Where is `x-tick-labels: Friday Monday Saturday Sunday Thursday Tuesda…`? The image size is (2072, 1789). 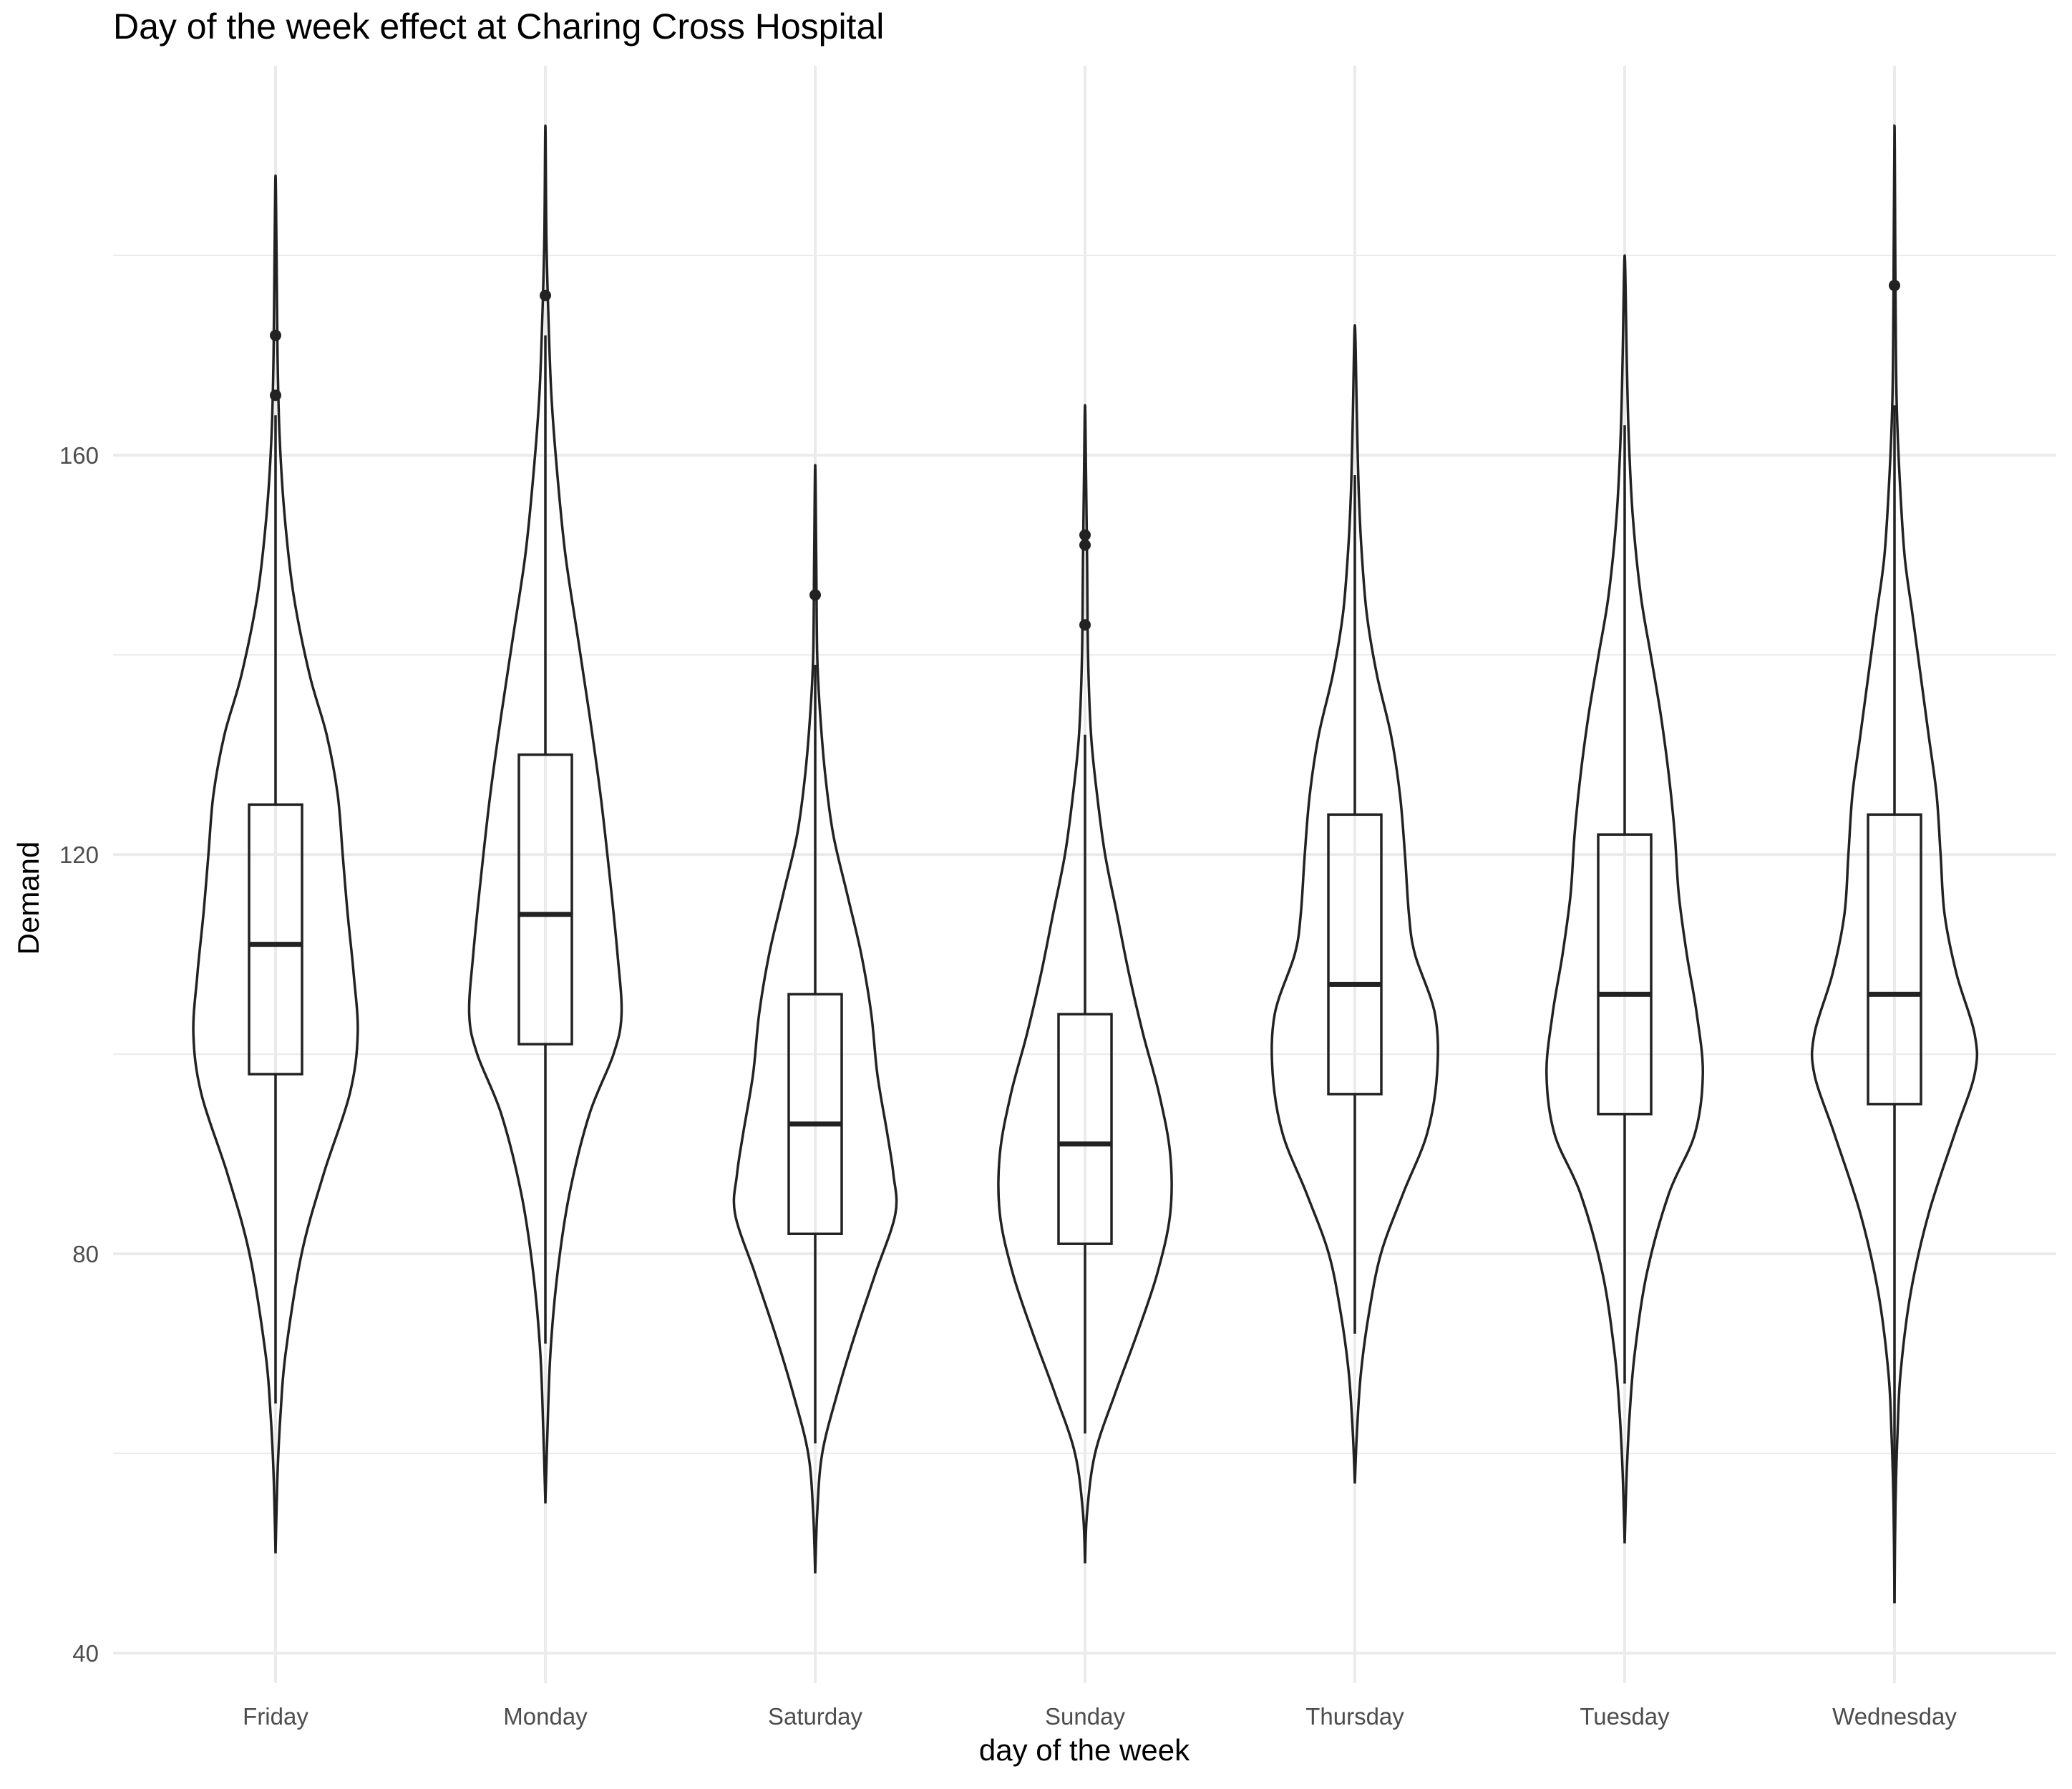 x-tick-labels: Friday Monday Saturday Sunday Thursday Tuesda… is located at coordinates (1100, 1717).